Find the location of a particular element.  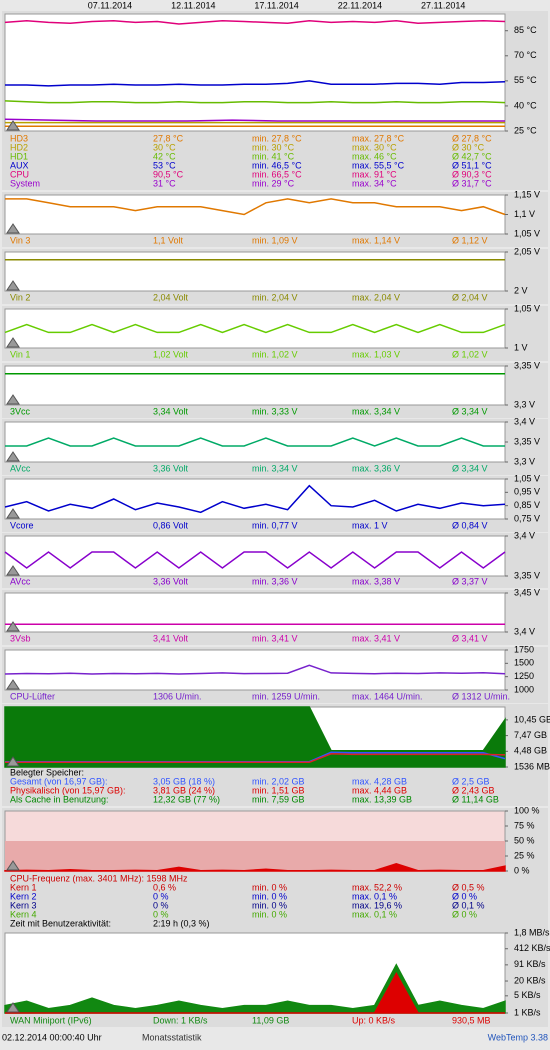

series-area is located at coordinates (255, 988).